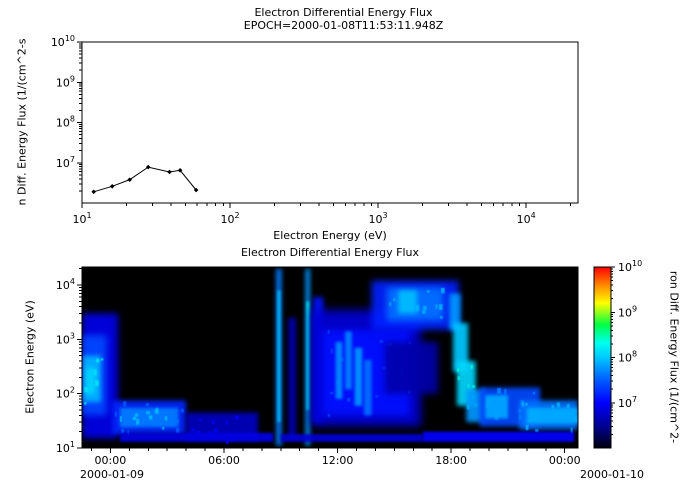 Image resolution: width=687 pixels, height=492 pixels. Describe the element at coordinates (22, 122) in the screenshot. I see `top-plot-ylabel: n Diff. Energy Flux (1/(cm^2-s` at that location.